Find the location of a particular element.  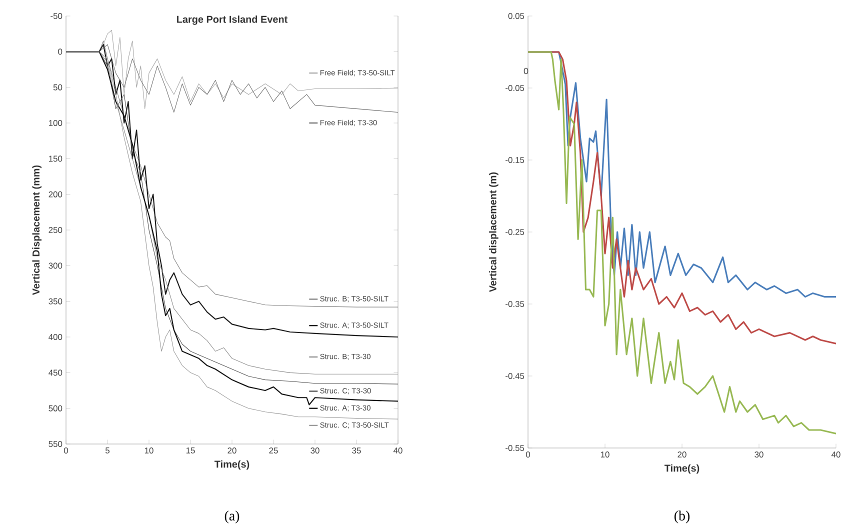

chart-title: Large Port Island Event is located at coordinates (232, 20).